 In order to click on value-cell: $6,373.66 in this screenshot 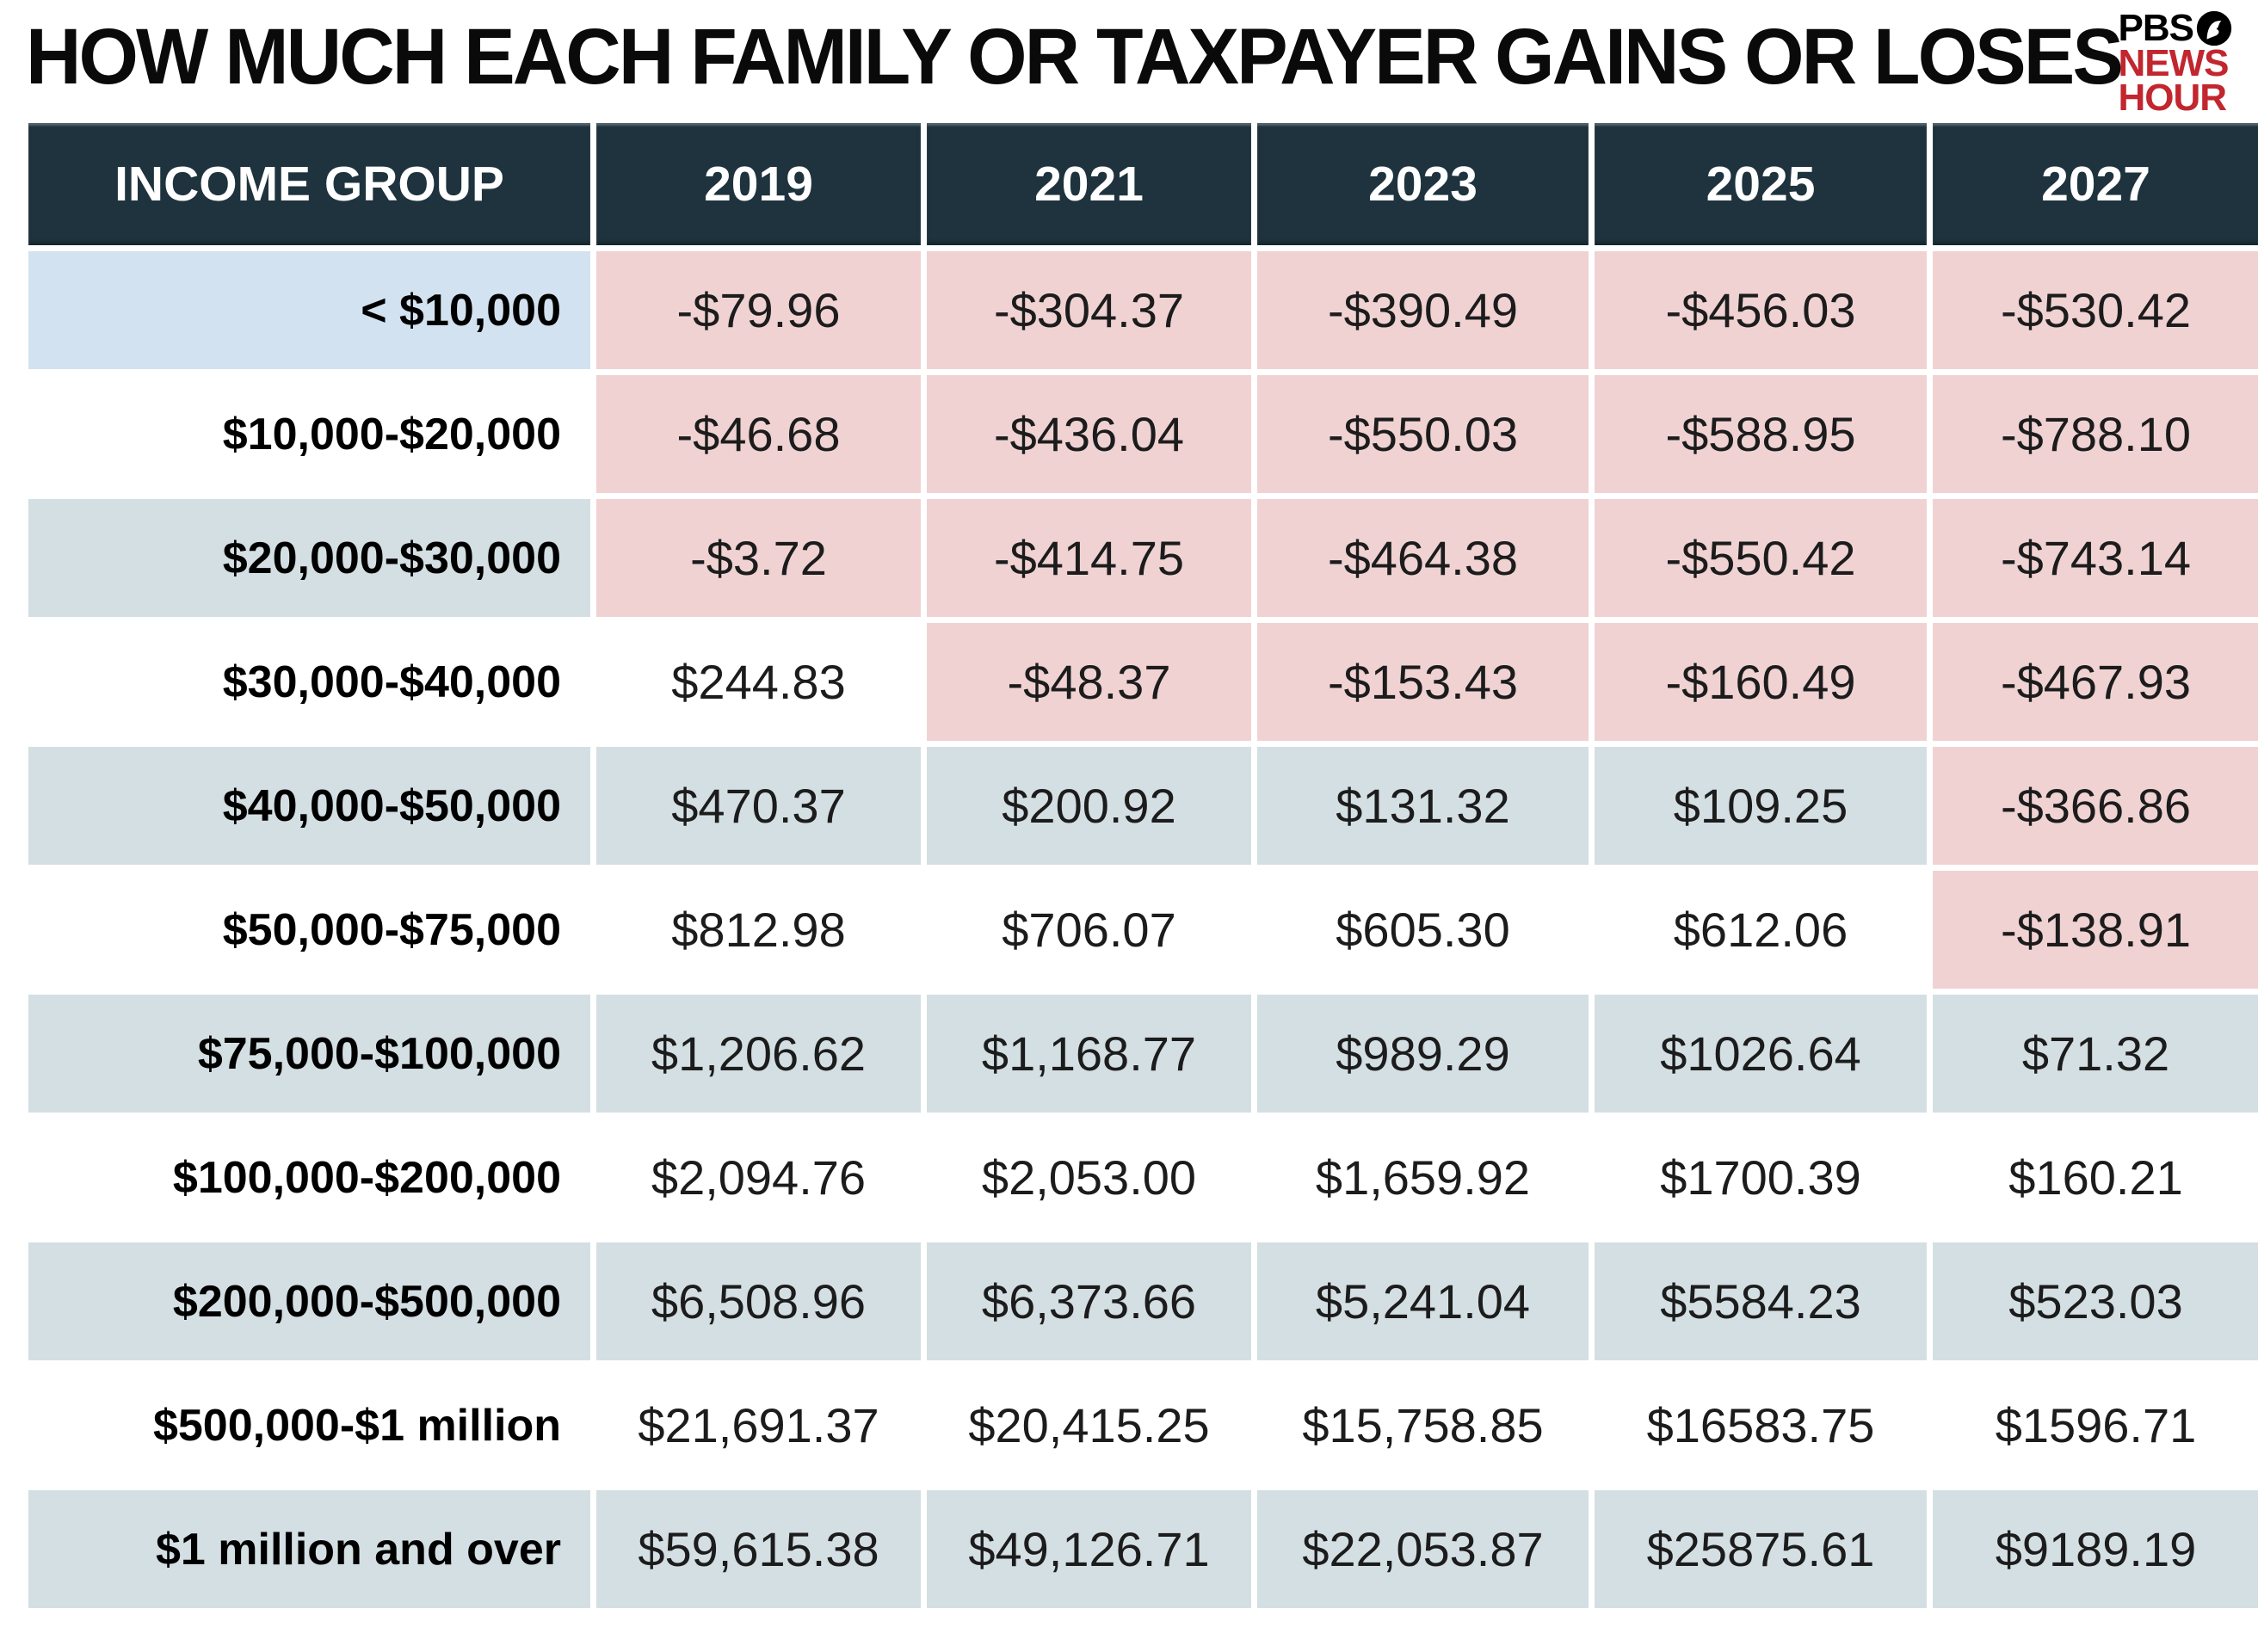, I will do `click(1089, 1301)`.